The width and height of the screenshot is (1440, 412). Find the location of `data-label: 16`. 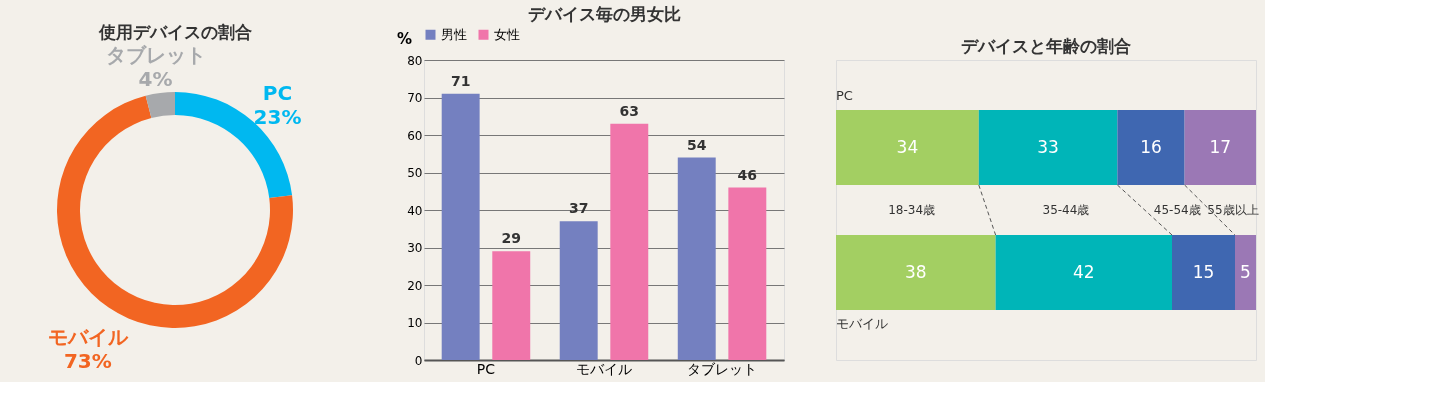

data-label: 16 is located at coordinates (1151, 146).